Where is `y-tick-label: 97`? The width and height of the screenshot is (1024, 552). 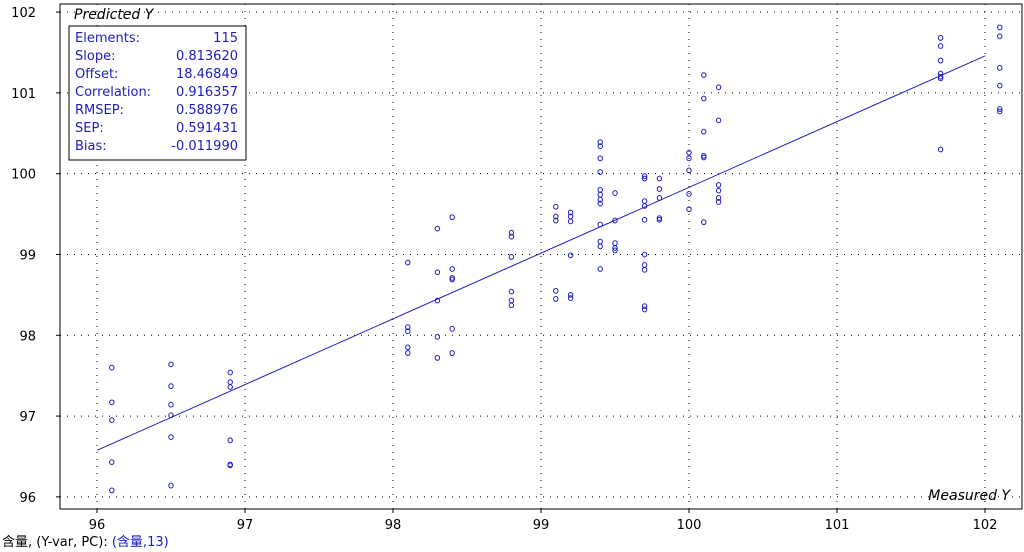
y-tick-label: 97 is located at coordinates (27, 417).